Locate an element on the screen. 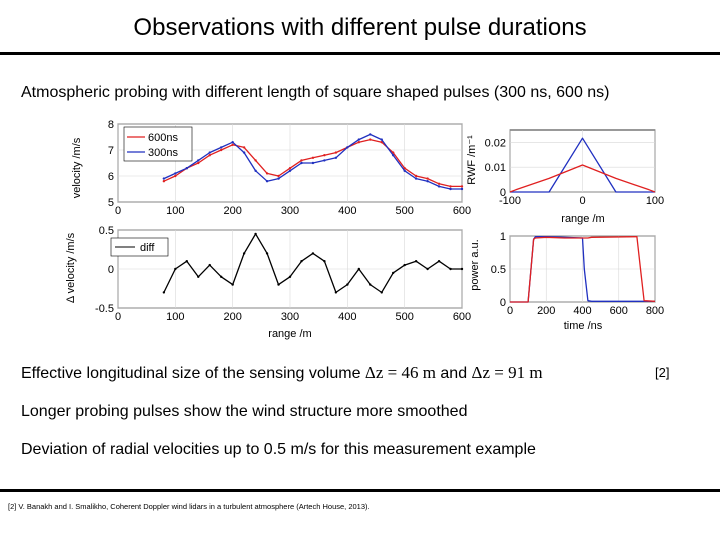 The image size is (720, 540). reference-tag: [2] is located at coordinates (662, 372).